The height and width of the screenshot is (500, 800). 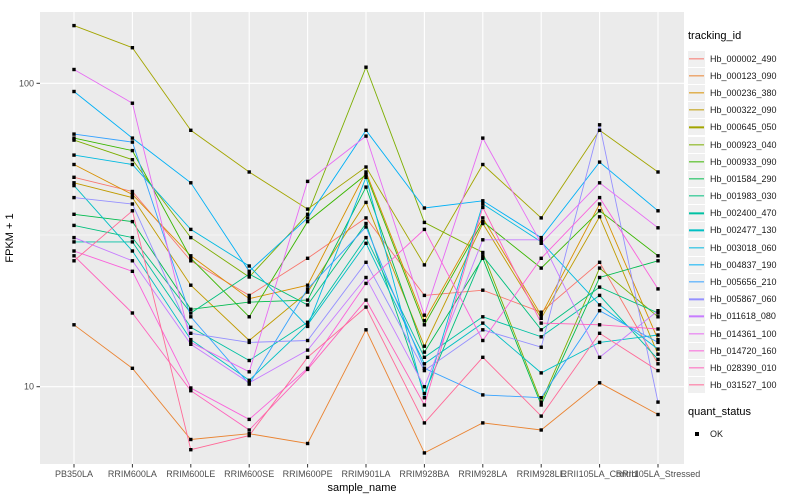 What do you see at coordinates (719, 411) in the screenshot?
I see `legend-shape-title: quant_status` at bounding box center [719, 411].